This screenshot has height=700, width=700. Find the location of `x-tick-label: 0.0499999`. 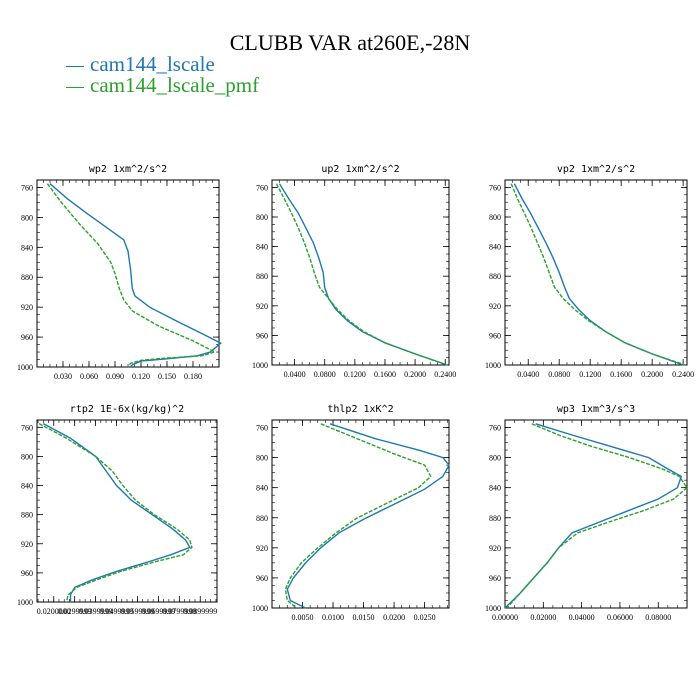

x-tick-label: 0.0499999 is located at coordinates (117, 611).